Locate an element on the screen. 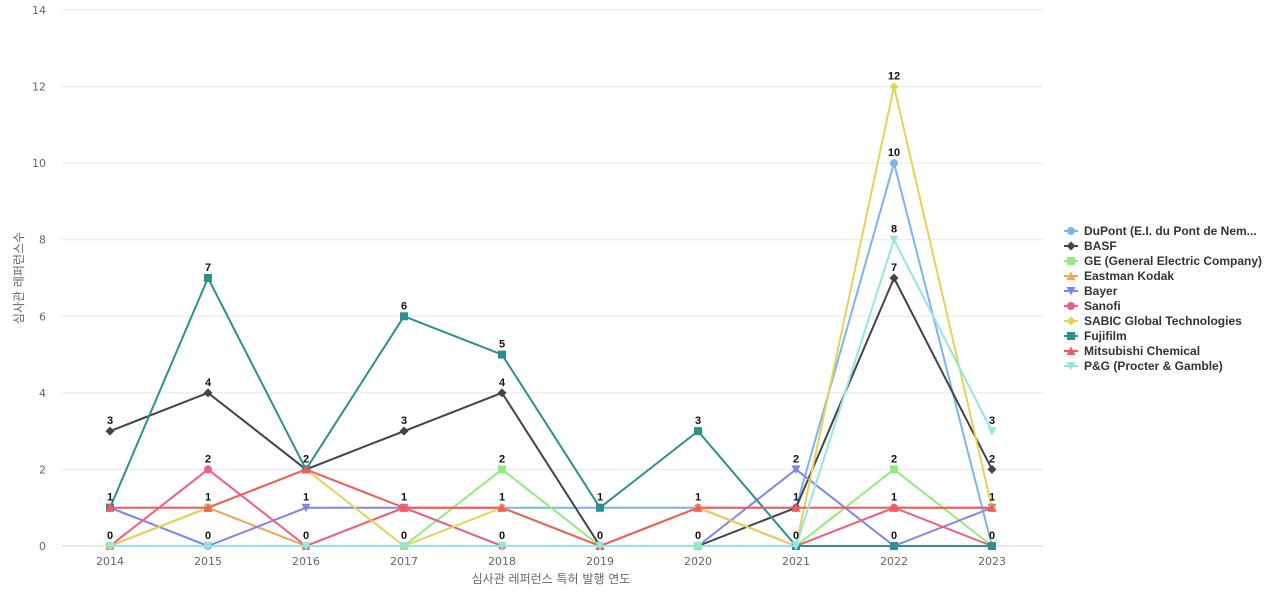  legend-item-bayer: Bayer is located at coordinates (1091, 291).